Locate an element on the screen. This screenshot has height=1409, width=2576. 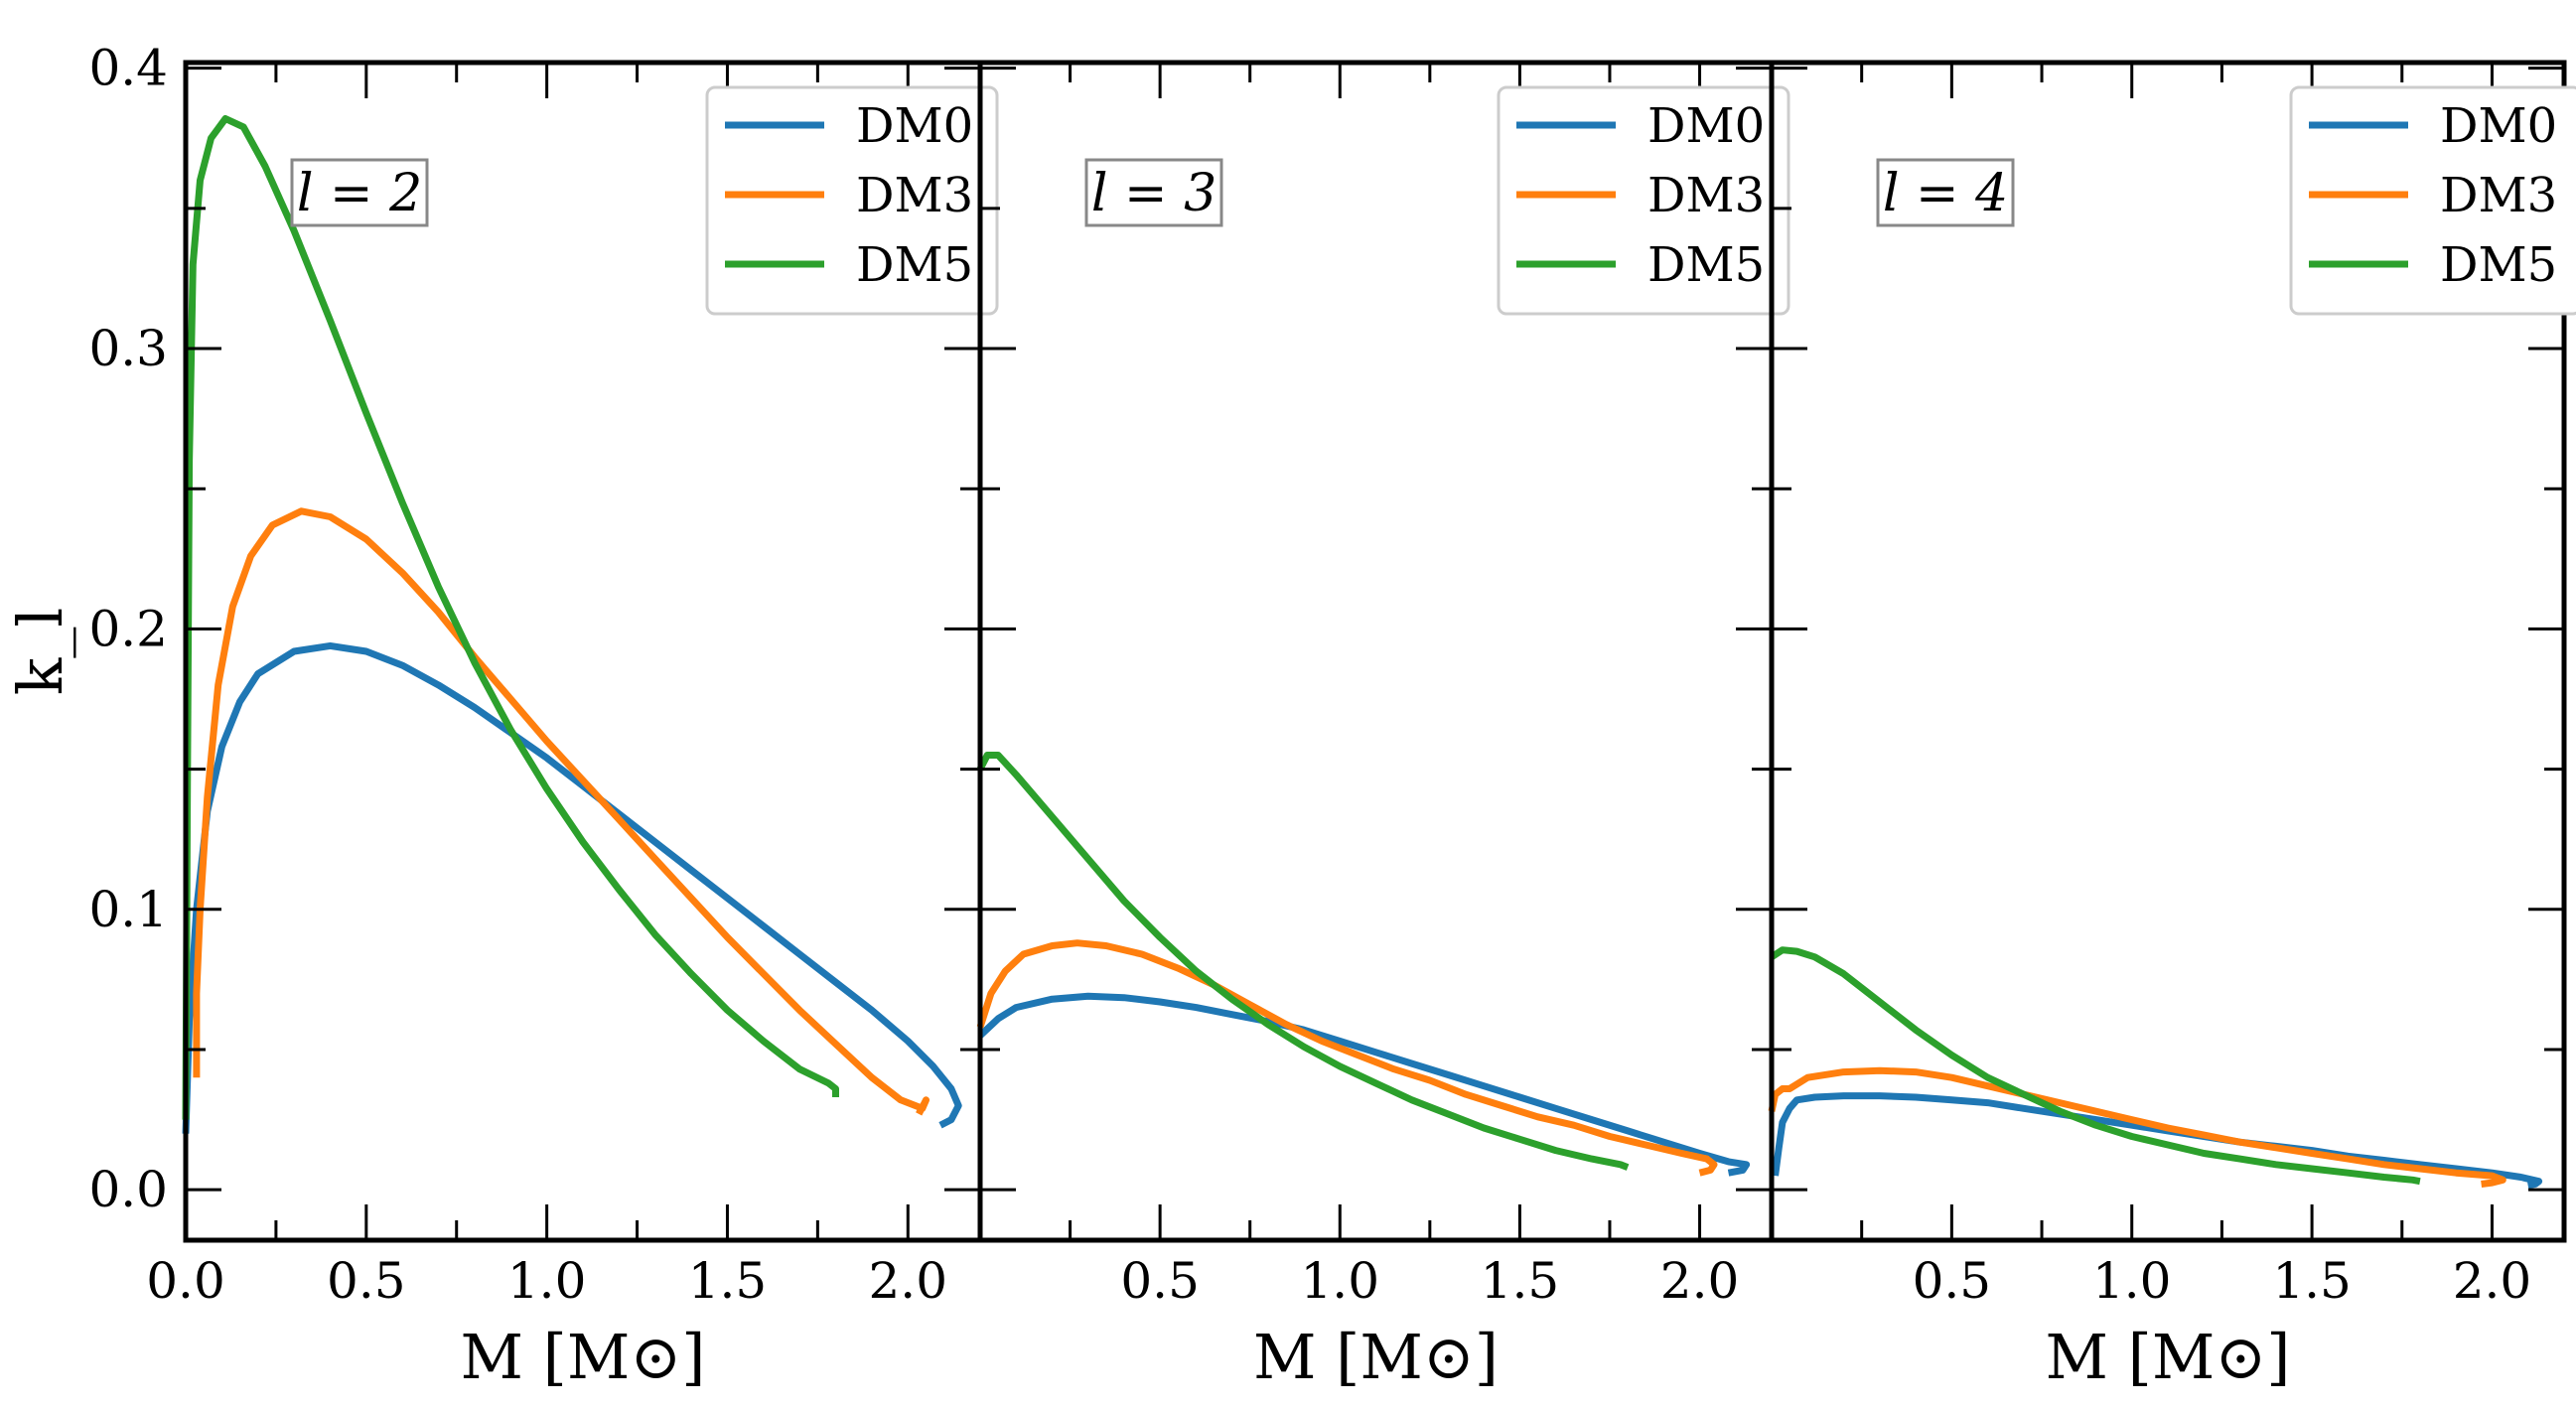
y-axis-label: k_l is located at coordinates (40, 651).